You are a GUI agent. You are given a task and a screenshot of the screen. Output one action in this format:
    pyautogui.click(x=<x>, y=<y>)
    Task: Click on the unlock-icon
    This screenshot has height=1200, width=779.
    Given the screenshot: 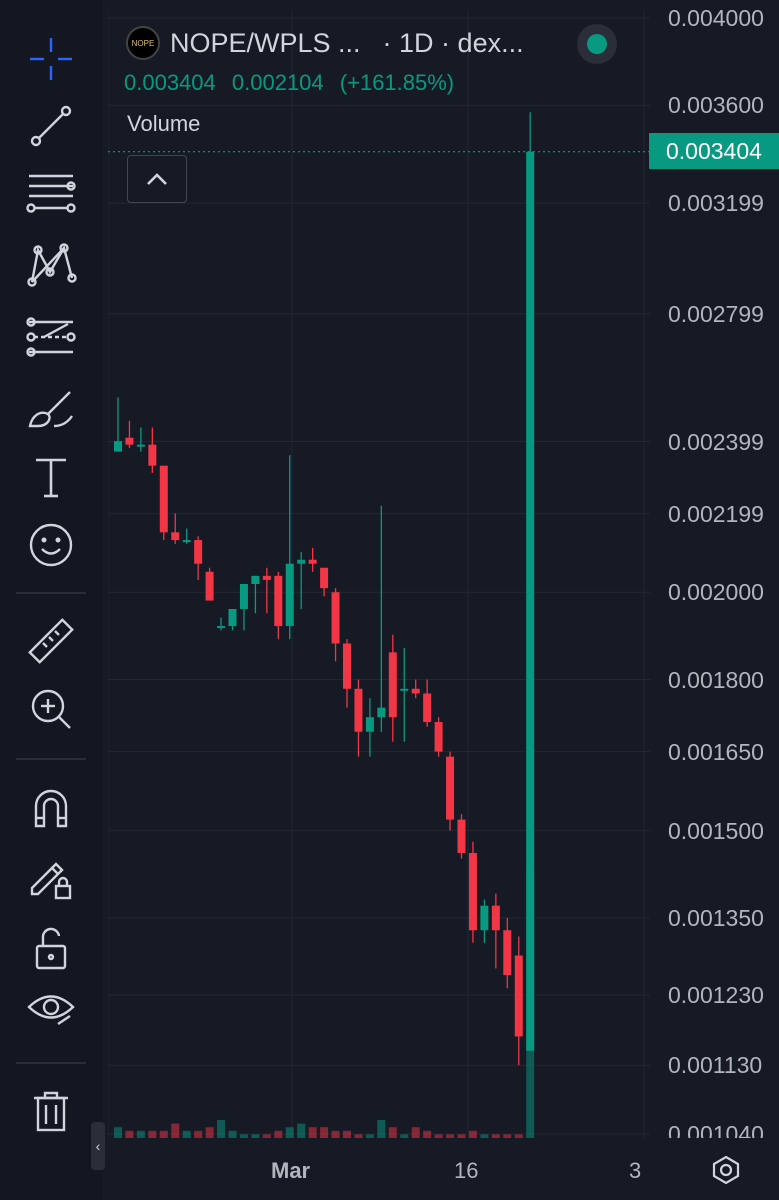 What is the action you would take?
    pyautogui.click(x=51, y=947)
    